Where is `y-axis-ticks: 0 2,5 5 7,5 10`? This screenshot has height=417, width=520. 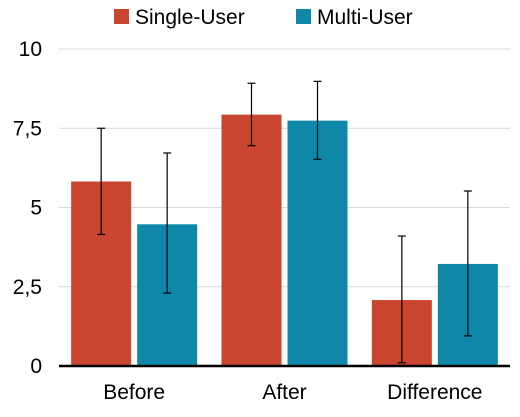 y-axis-ticks: 0 2,5 5 7,5 10 is located at coordinates (27, 208).